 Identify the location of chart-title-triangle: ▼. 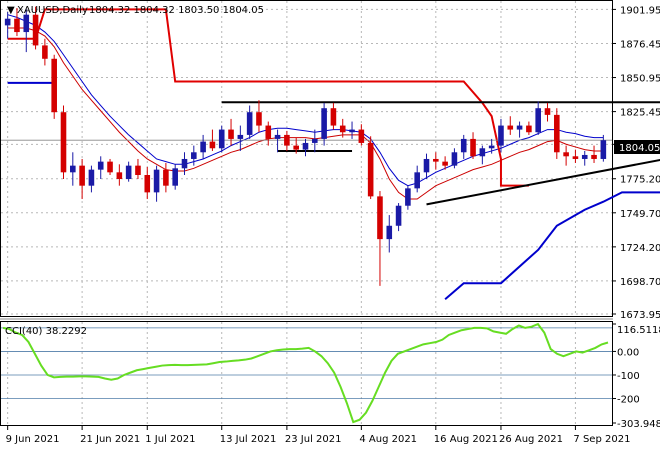
(11, 10).